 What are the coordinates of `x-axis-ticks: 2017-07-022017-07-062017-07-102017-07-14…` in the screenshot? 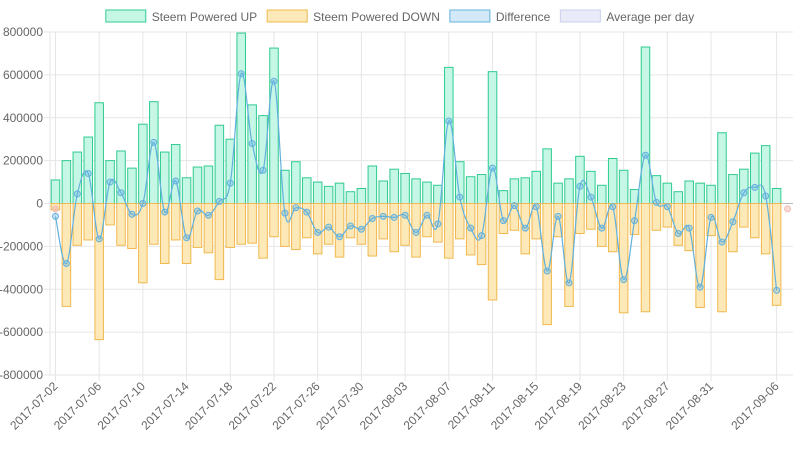 It's located at (394, 406).